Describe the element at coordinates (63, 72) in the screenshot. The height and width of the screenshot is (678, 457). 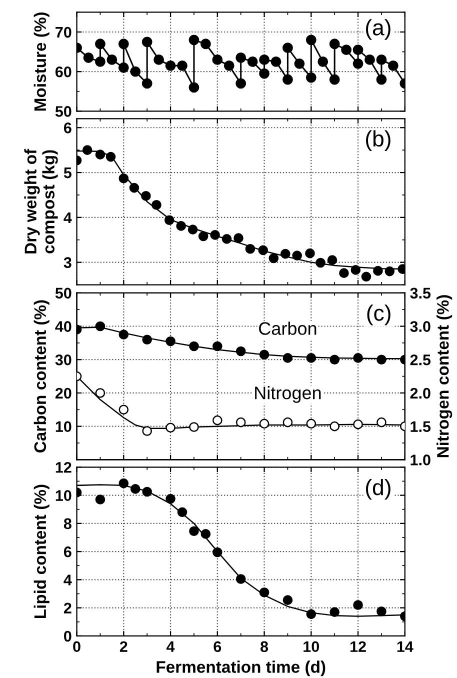
I see `y-tick-label: 60` at that location.